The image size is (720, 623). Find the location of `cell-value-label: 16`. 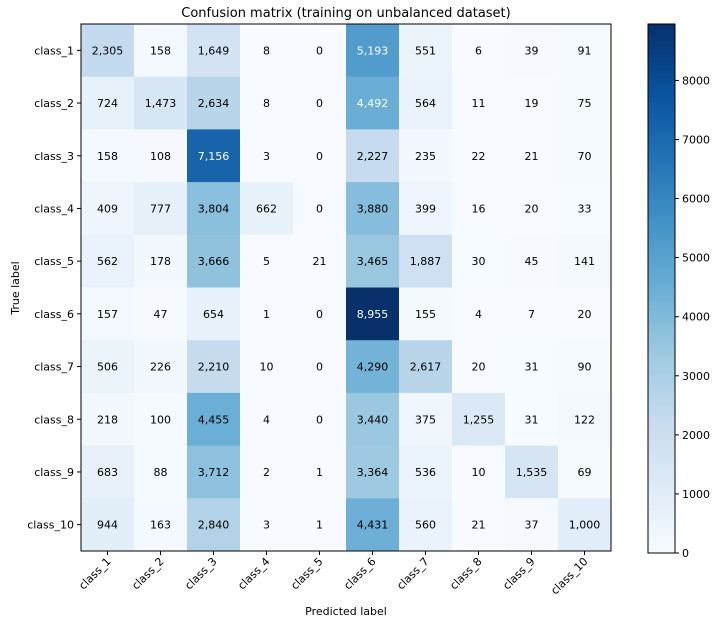

cell-value-label: 16 is located at coordinates (479, 208).